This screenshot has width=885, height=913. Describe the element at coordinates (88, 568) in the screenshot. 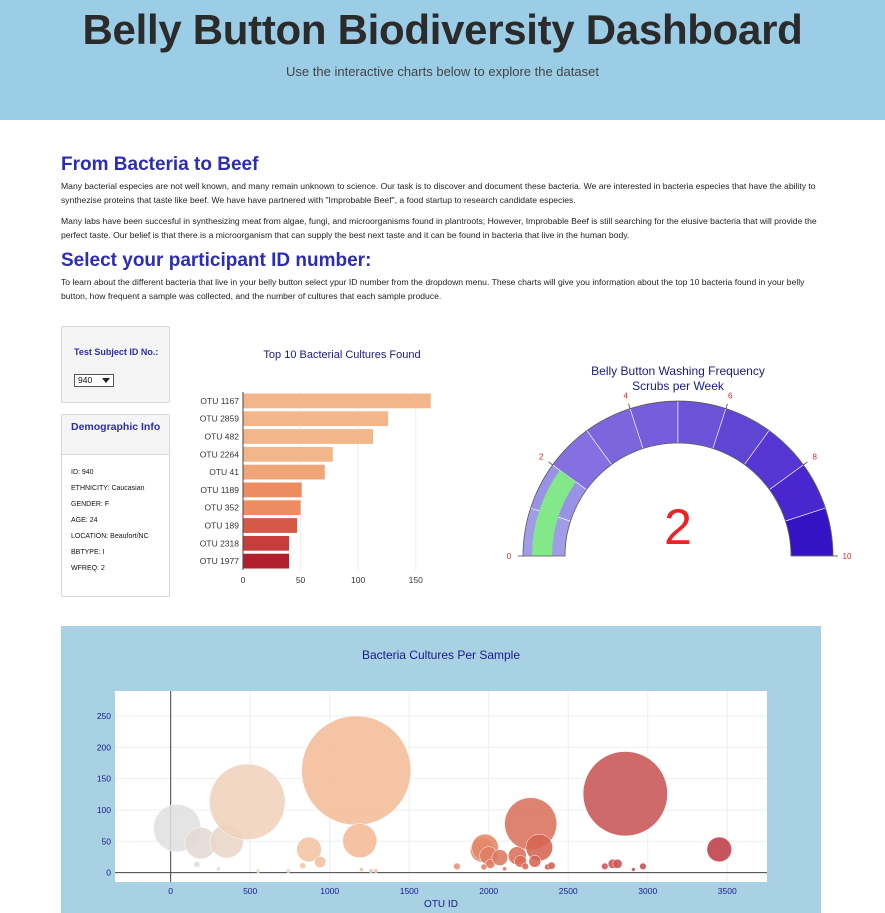

I see `demographic-wfreq: WFREQ: 2` at that location.